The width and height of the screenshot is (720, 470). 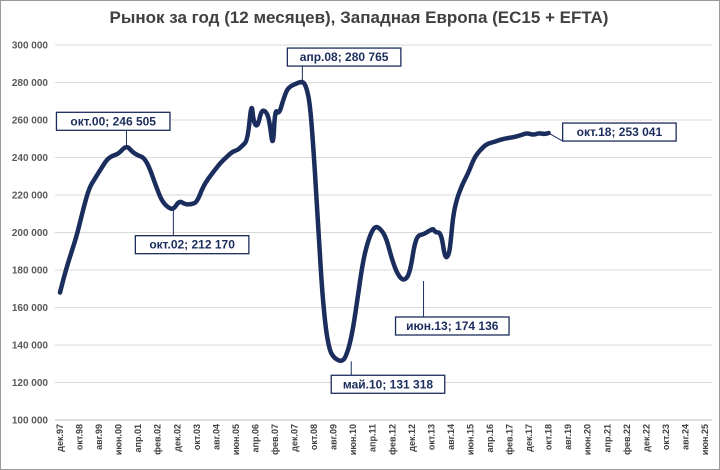 What do you see at coordinates (314, 437) in the screenshot?
I see `x-tick-label: окт.08` at bounding box center [314, 437].